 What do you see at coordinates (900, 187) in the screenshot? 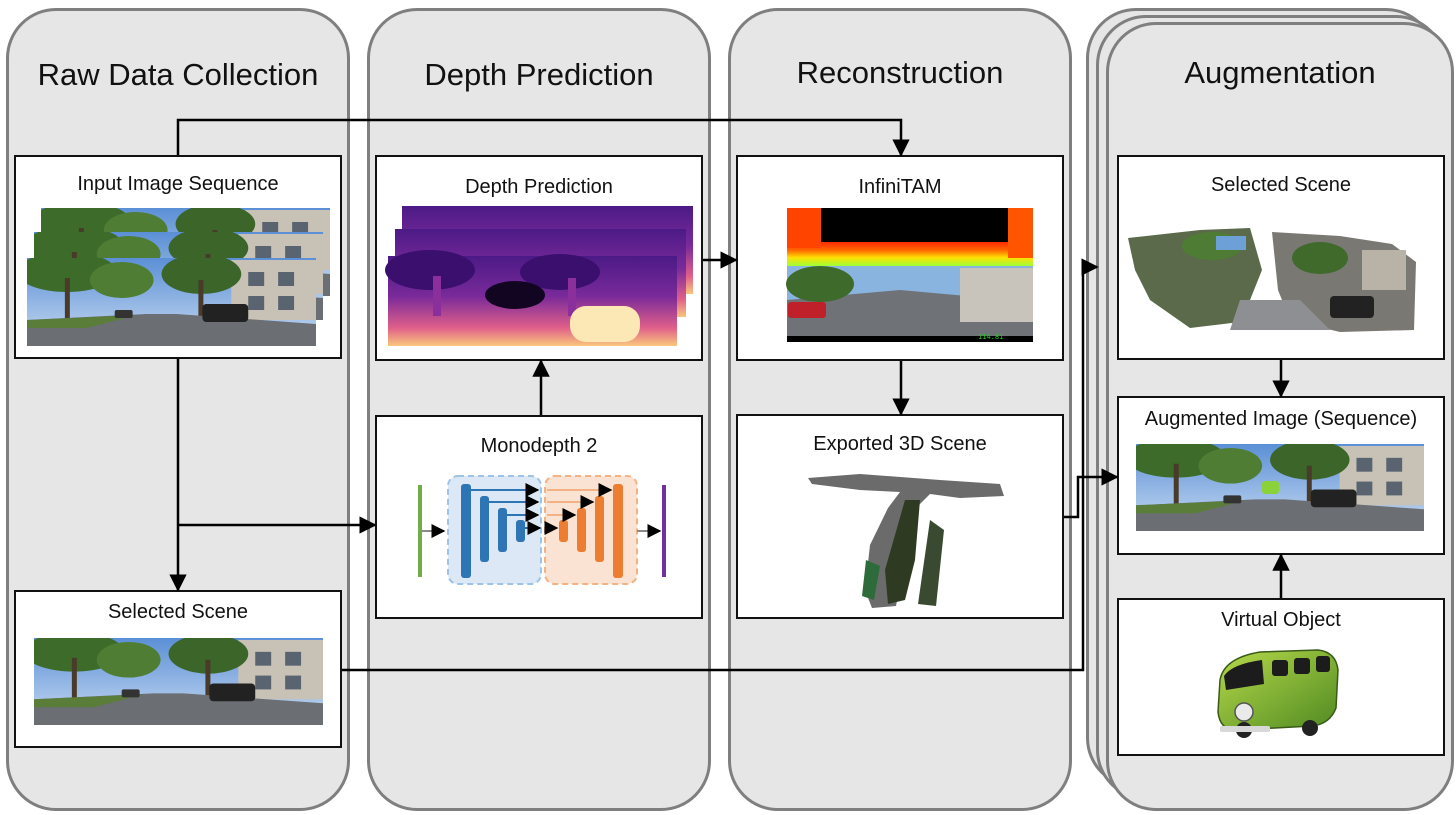
I see `box-title-infinitam: InfiniTAM` at bounding box center [900, 187].